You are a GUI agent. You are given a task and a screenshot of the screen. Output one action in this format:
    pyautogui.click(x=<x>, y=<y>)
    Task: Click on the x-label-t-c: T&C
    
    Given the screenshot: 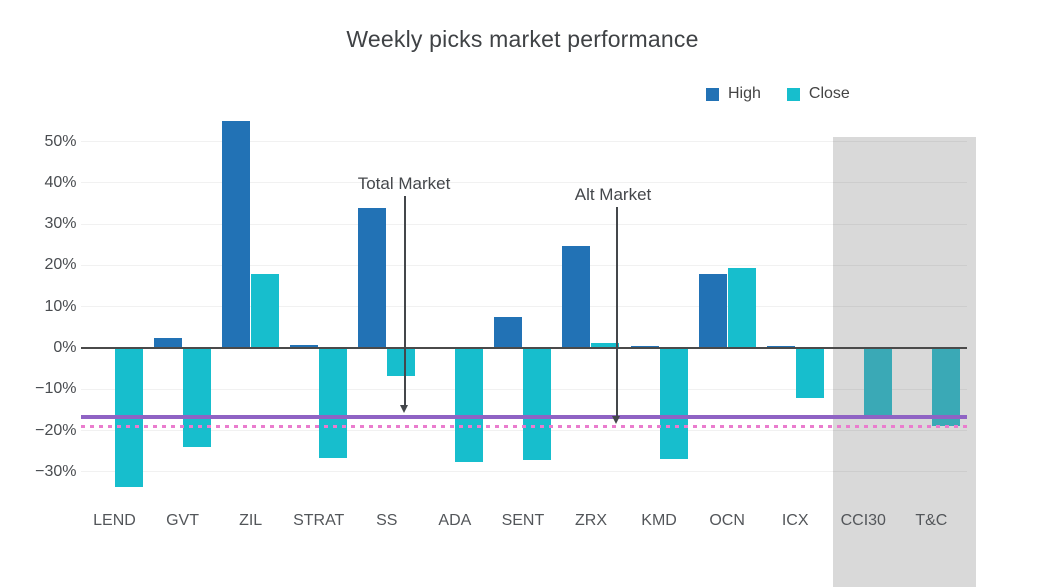 What is the action you would take?
    pyautogui.click(x=931, y=520)
    